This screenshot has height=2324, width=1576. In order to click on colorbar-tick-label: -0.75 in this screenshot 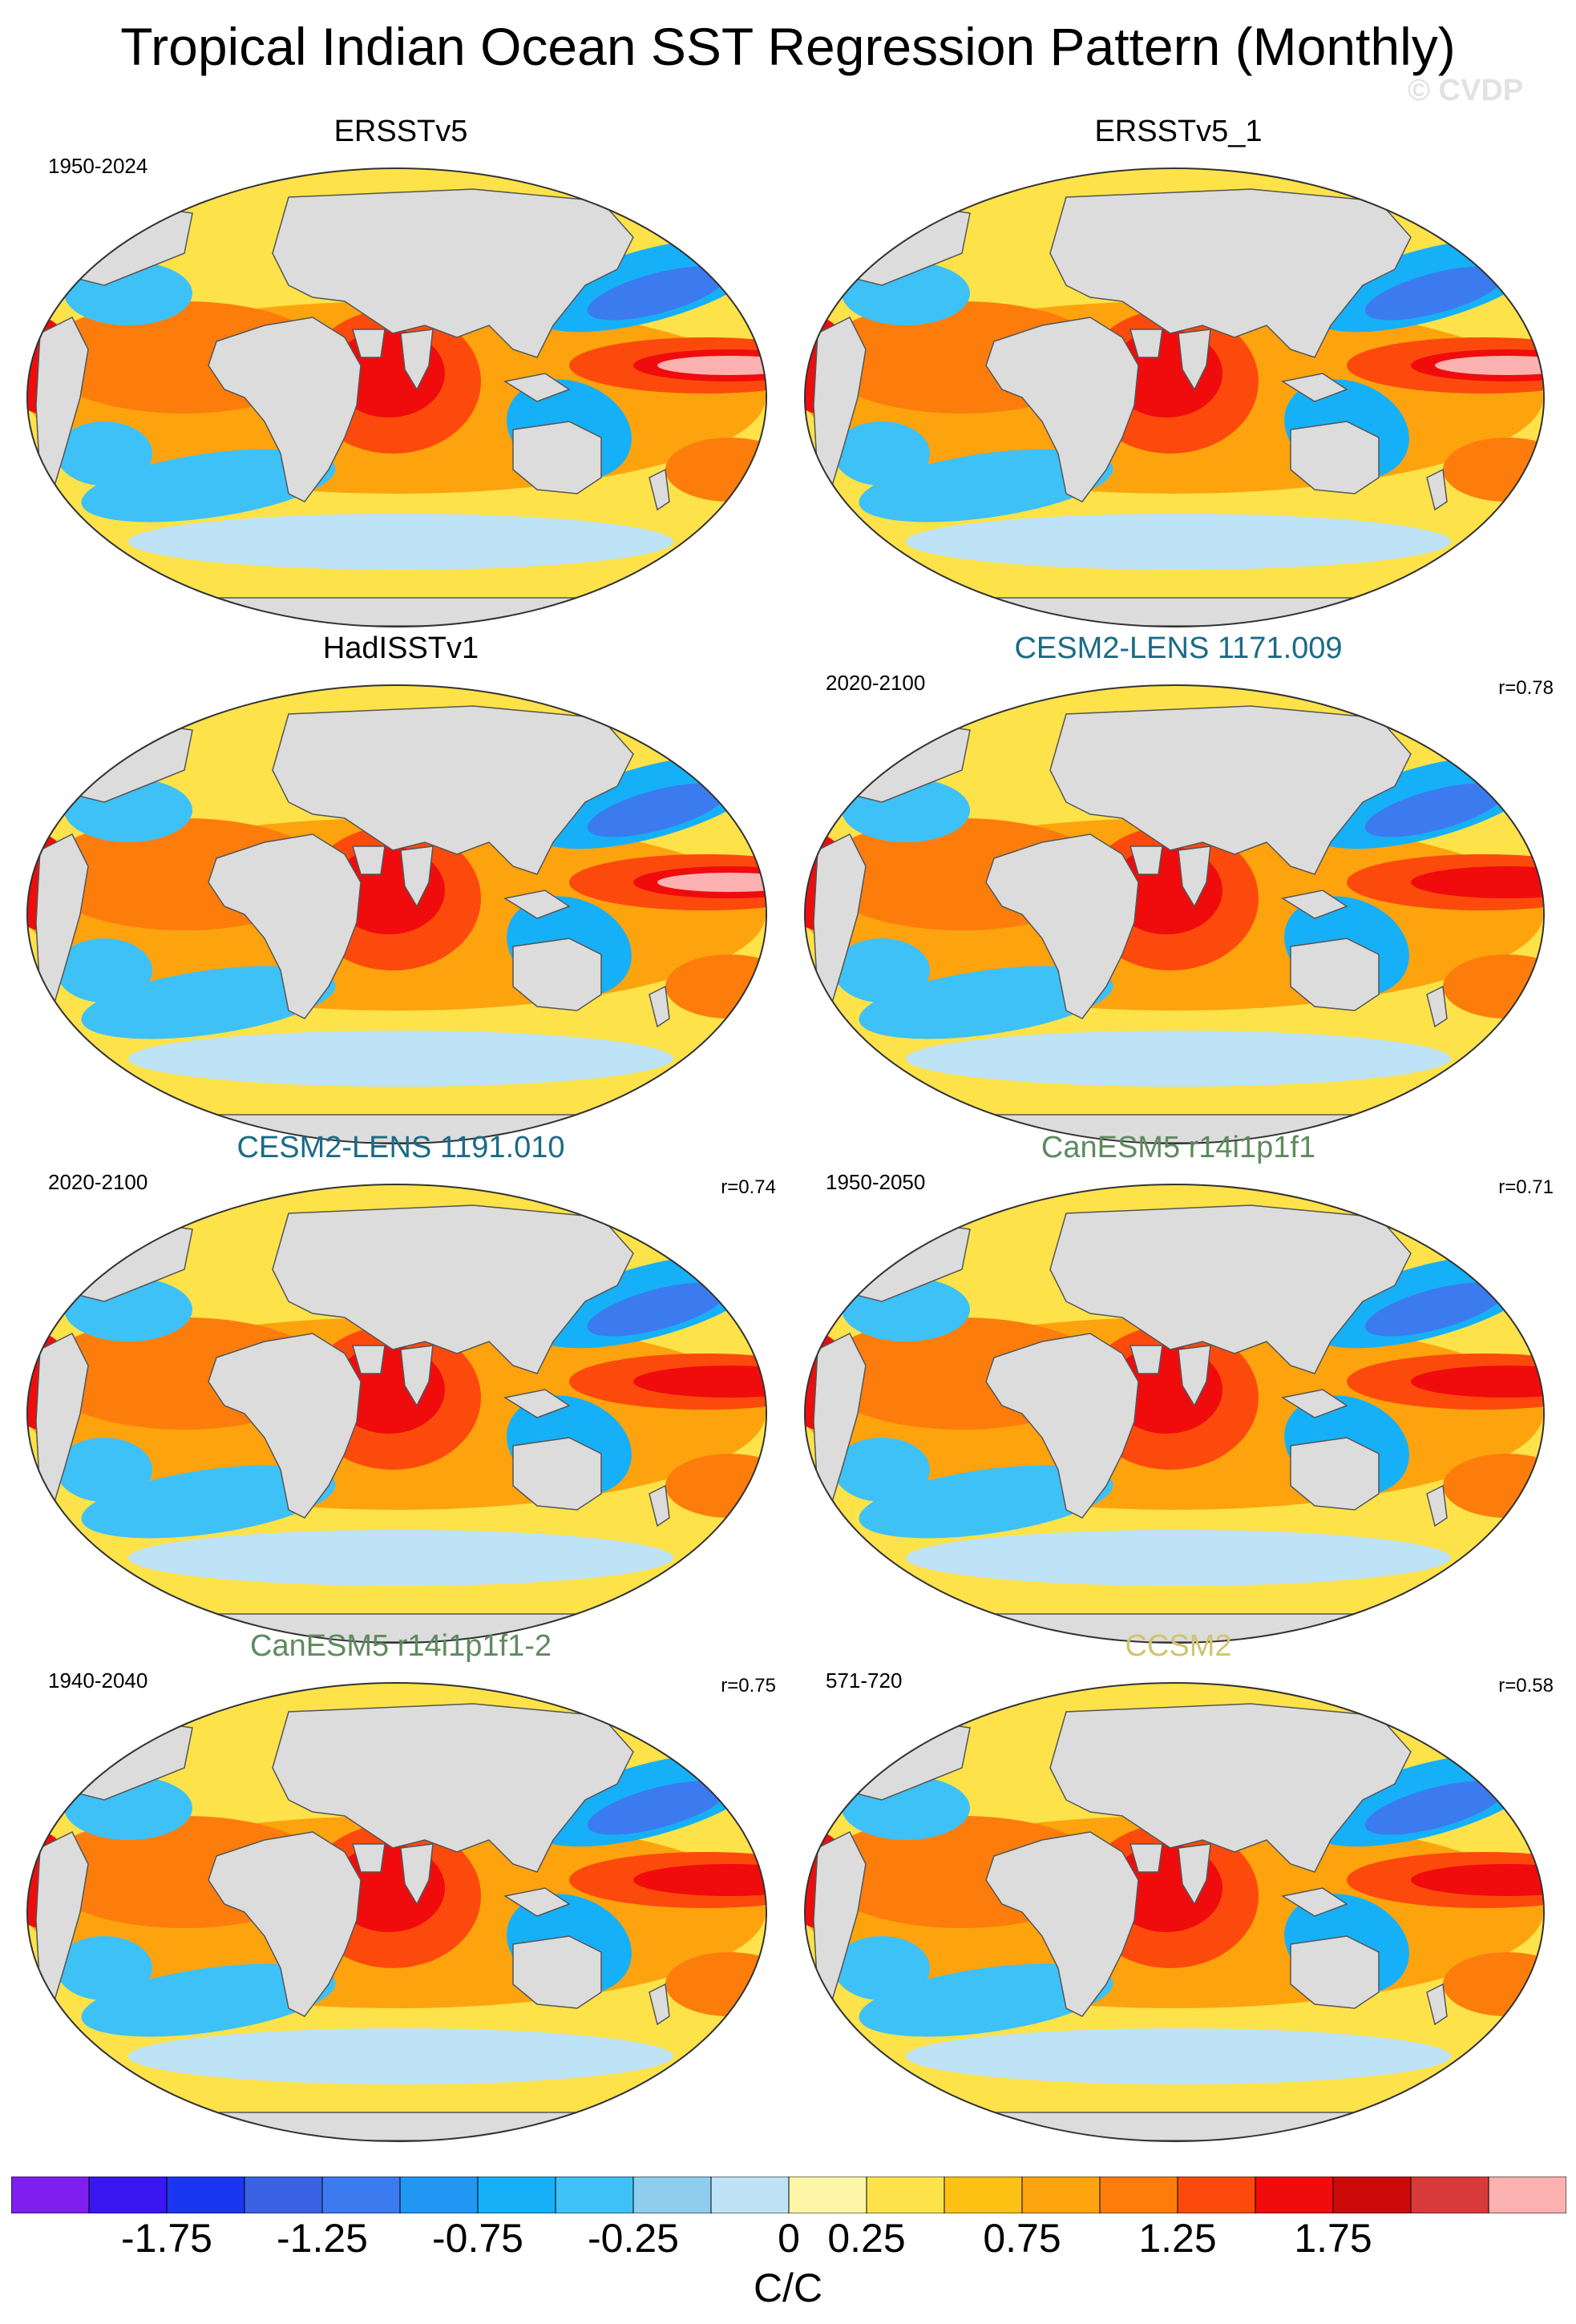, I will do `click(477, 2238)`.